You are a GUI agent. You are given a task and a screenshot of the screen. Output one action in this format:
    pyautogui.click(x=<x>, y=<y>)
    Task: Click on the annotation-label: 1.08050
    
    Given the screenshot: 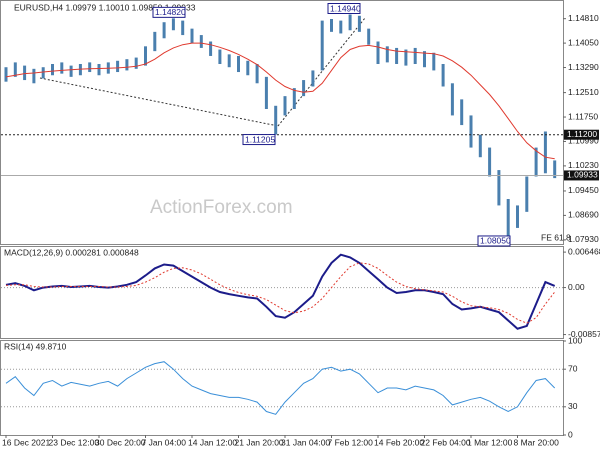 What is the action you would take?
    pyautogui.click(x=495, y=241)
    